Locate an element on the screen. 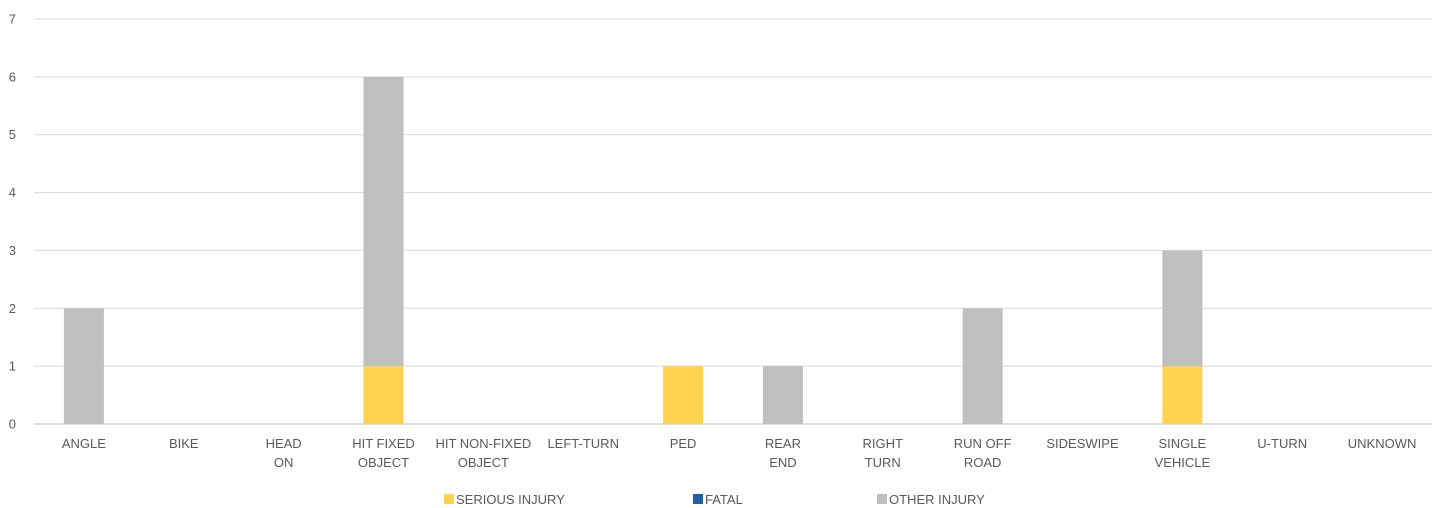  y-tick-label: 0 is located at coordinates (12, 424).